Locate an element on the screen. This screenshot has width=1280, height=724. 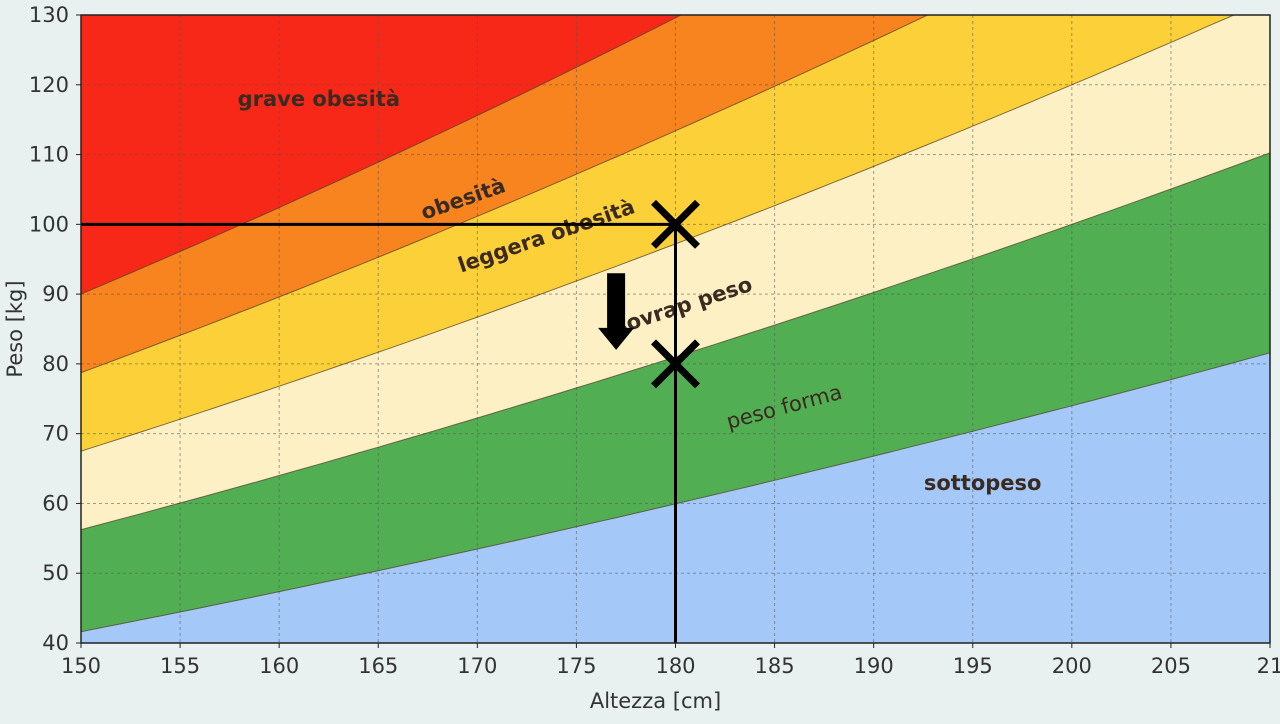
x-tick-label: 21 is located at coordinates (1268, 666).